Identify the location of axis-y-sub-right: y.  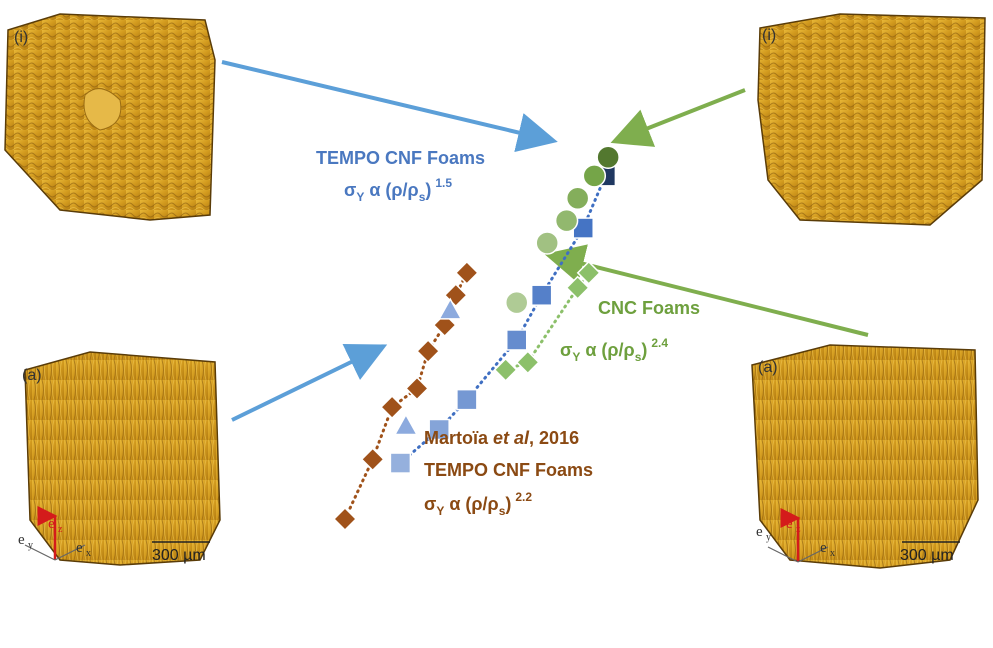
(768, 537).